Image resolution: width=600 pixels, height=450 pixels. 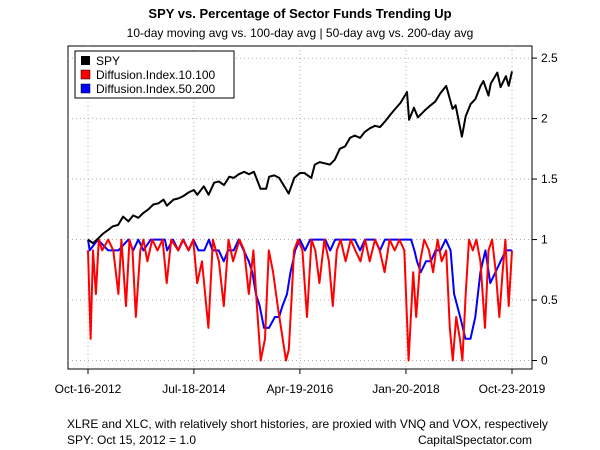 I want to click on y-tick-label: 2.5, so click(x=549, y=58).